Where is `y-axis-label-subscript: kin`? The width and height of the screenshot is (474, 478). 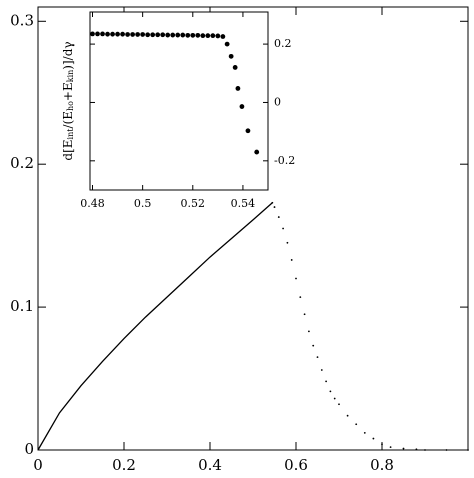
y-axis-label-subscript: kin is located at coordinates (70, 76).